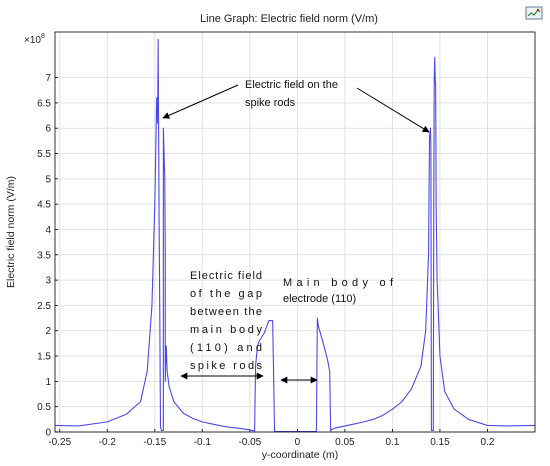  I want to click on x-tick-label: 0.05, so click(345, 442).